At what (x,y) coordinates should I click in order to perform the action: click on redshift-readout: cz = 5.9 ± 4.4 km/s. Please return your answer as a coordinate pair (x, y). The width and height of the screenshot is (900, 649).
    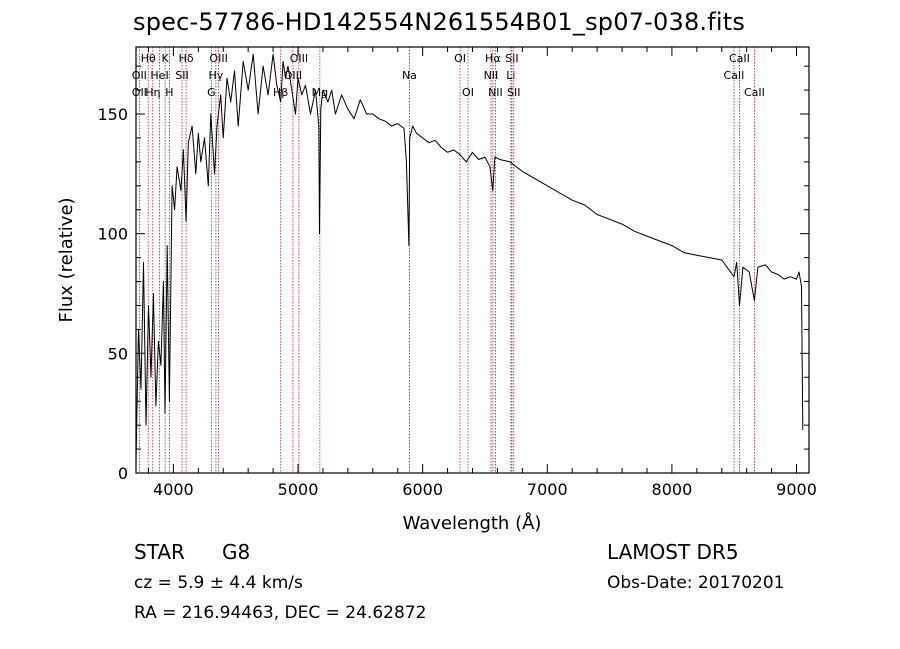
    Looking at the image, I should click on (218, 583).